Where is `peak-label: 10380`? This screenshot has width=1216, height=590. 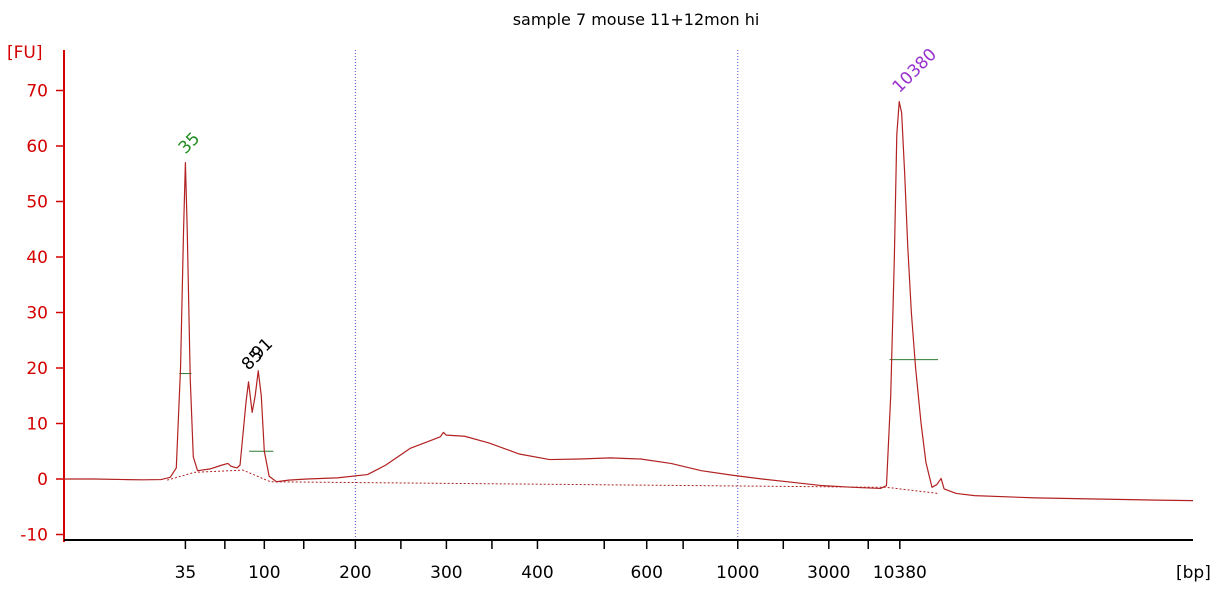
peak-label: 10380 is located at coordinates (915, 71).